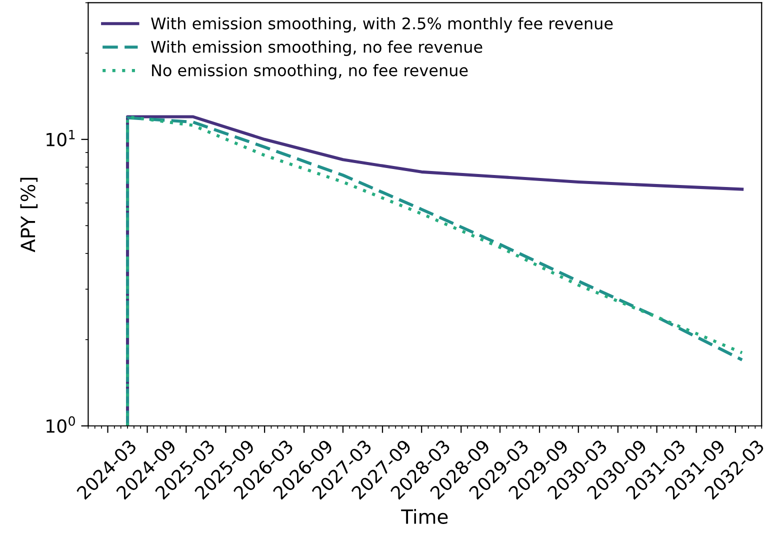 The height and width of the screenshot is (546, 767). I want to click on y-tick-label: 10$^{0}$, so click(60, 424).